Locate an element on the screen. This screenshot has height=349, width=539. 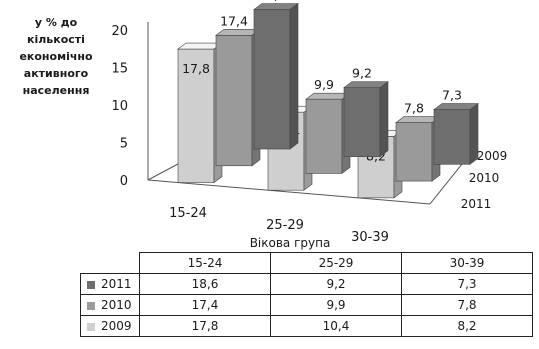
y-tick-label: 10 is located at coordinates (119, 106).